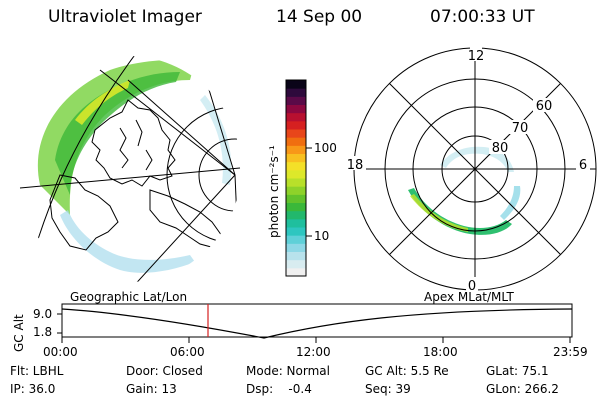 The width and height of the screenshot is (600, 400). Describe the element at coordinates (125, 17) in the screenshot. I see `instrument-title: Ultraviolet Imager` at that location.